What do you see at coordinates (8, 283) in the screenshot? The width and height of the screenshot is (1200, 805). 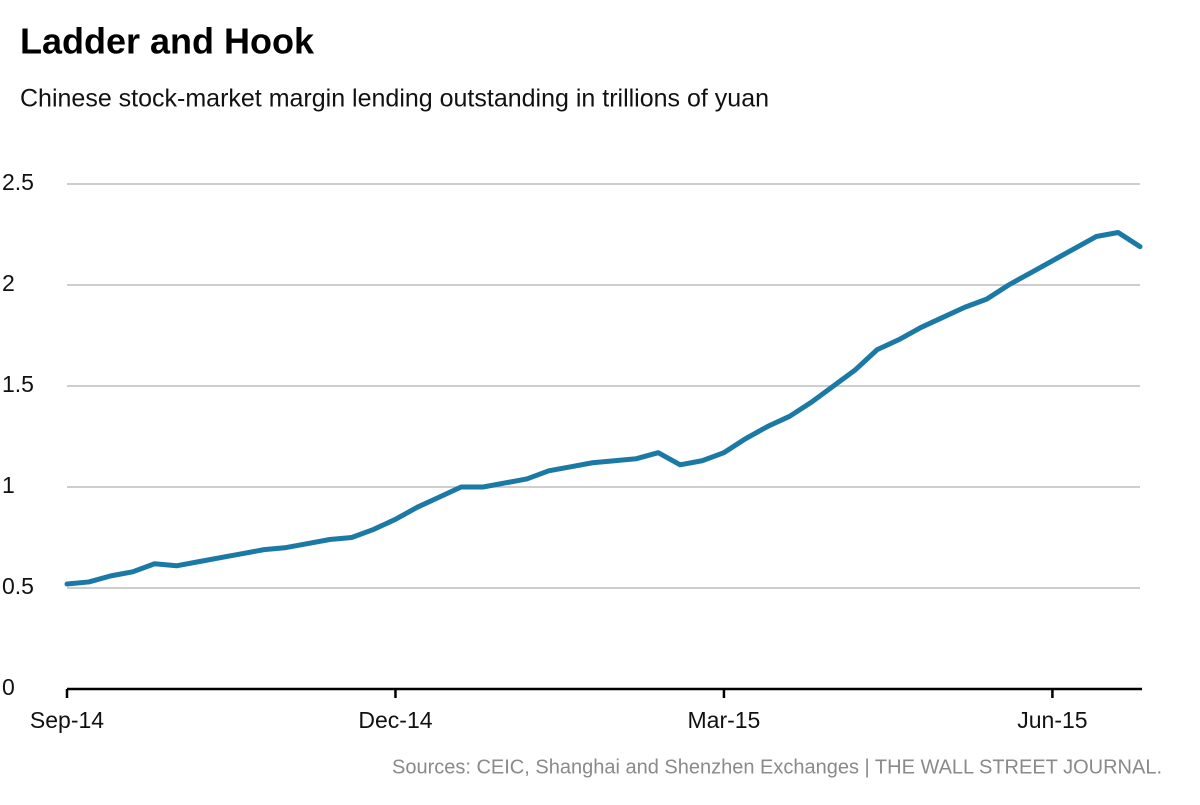 I see `y-tick-label: 2` at bounding box center [8, 283].